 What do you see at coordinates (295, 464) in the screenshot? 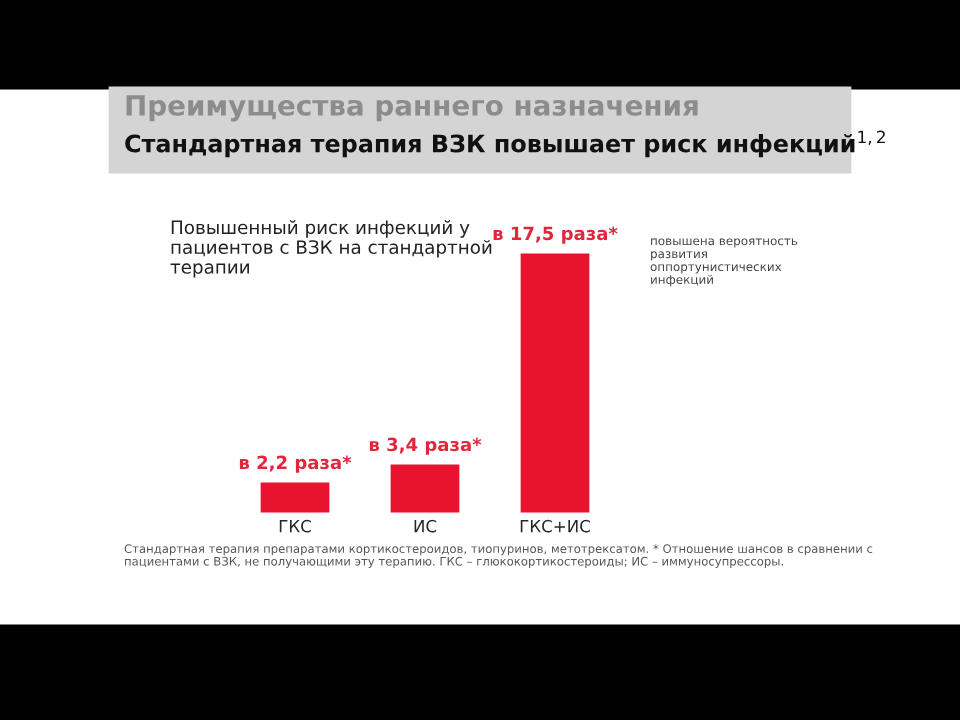
I see `data-label: в 2,2 раза*` at bounding box center [295, 464].